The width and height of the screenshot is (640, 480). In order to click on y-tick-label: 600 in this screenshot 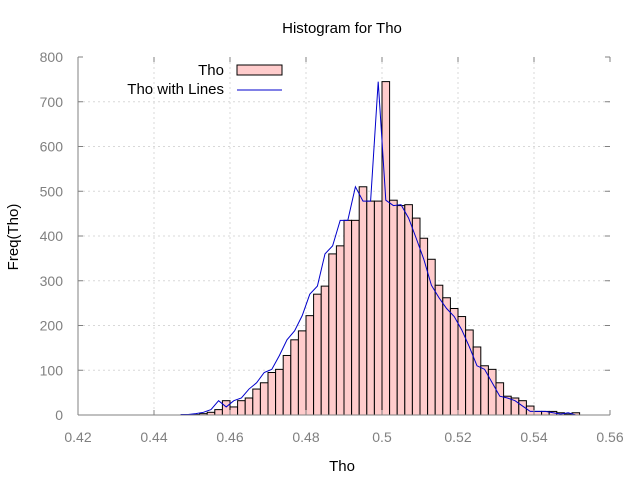, I will do `click(52, 147)`.